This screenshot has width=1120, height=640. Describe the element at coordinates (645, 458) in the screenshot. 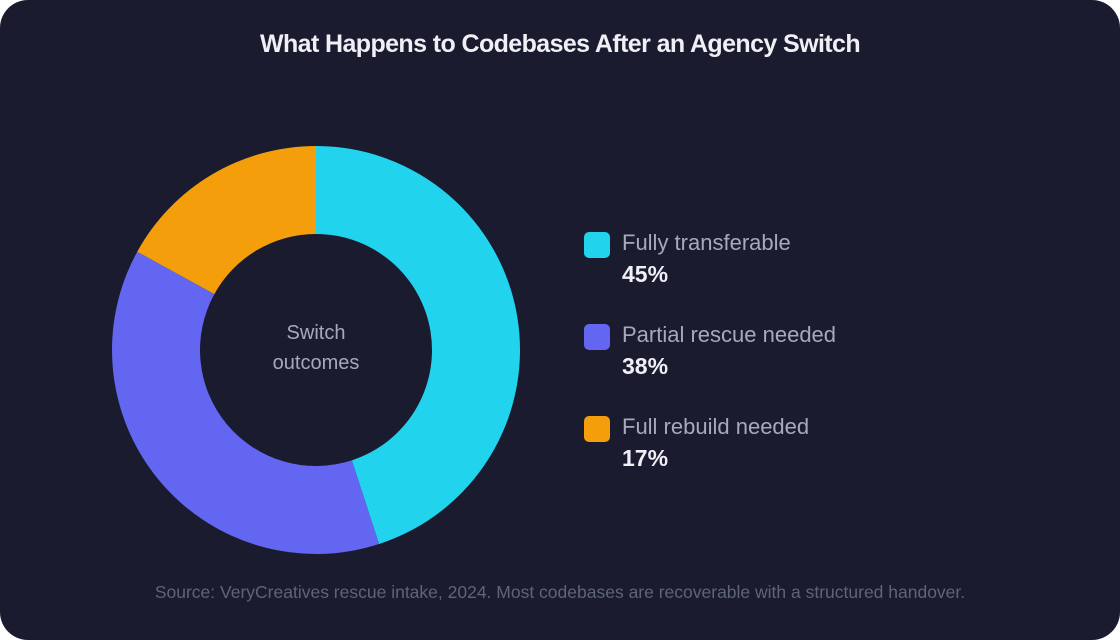

I see `legend-value: 17%` at that location.